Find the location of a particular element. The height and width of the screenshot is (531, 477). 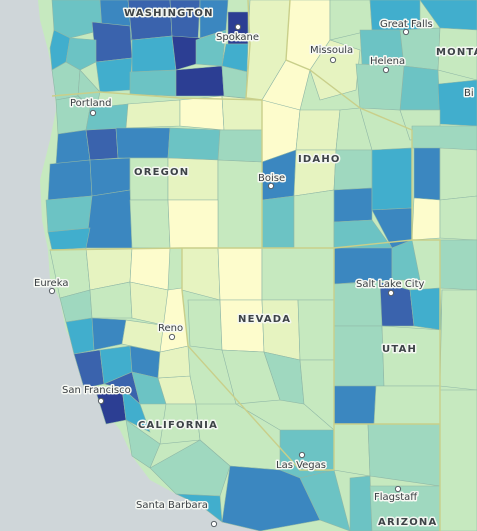

city-label-boise: Boise is located at coordinates (272, 179).